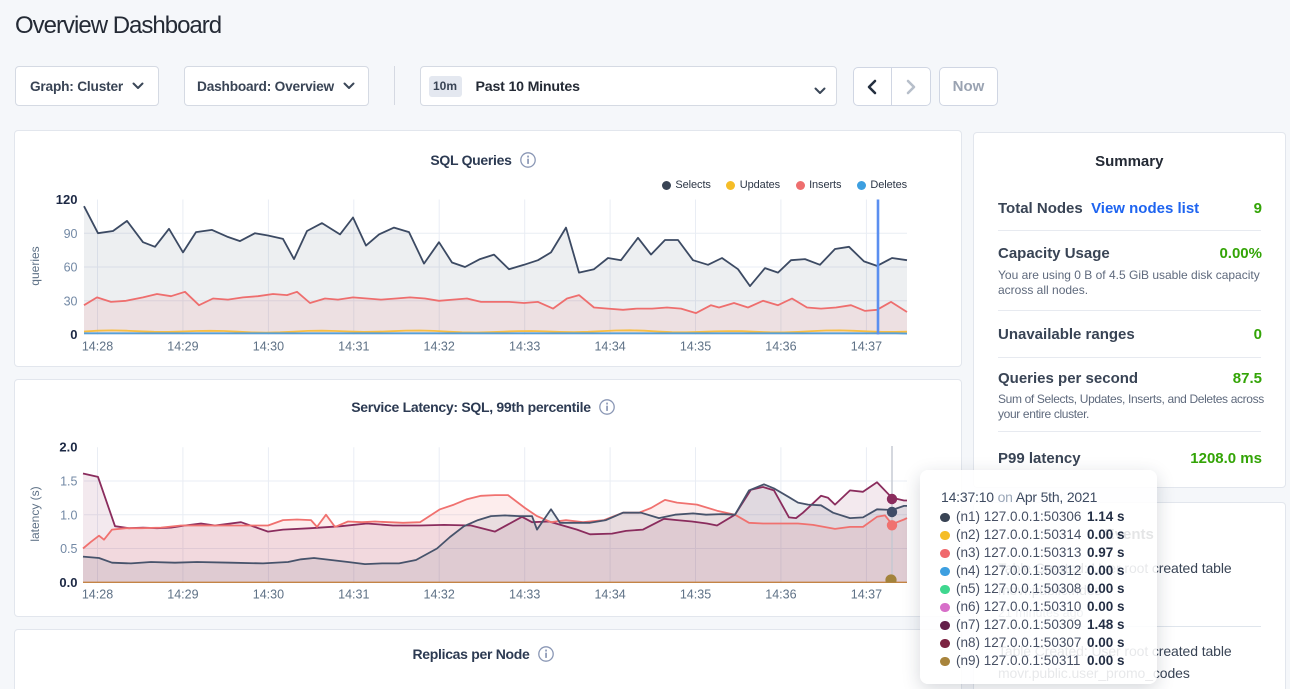 The height and width of the screenshot is (689, 1290). I want to click on svg-text: 30, so click(71, 301).